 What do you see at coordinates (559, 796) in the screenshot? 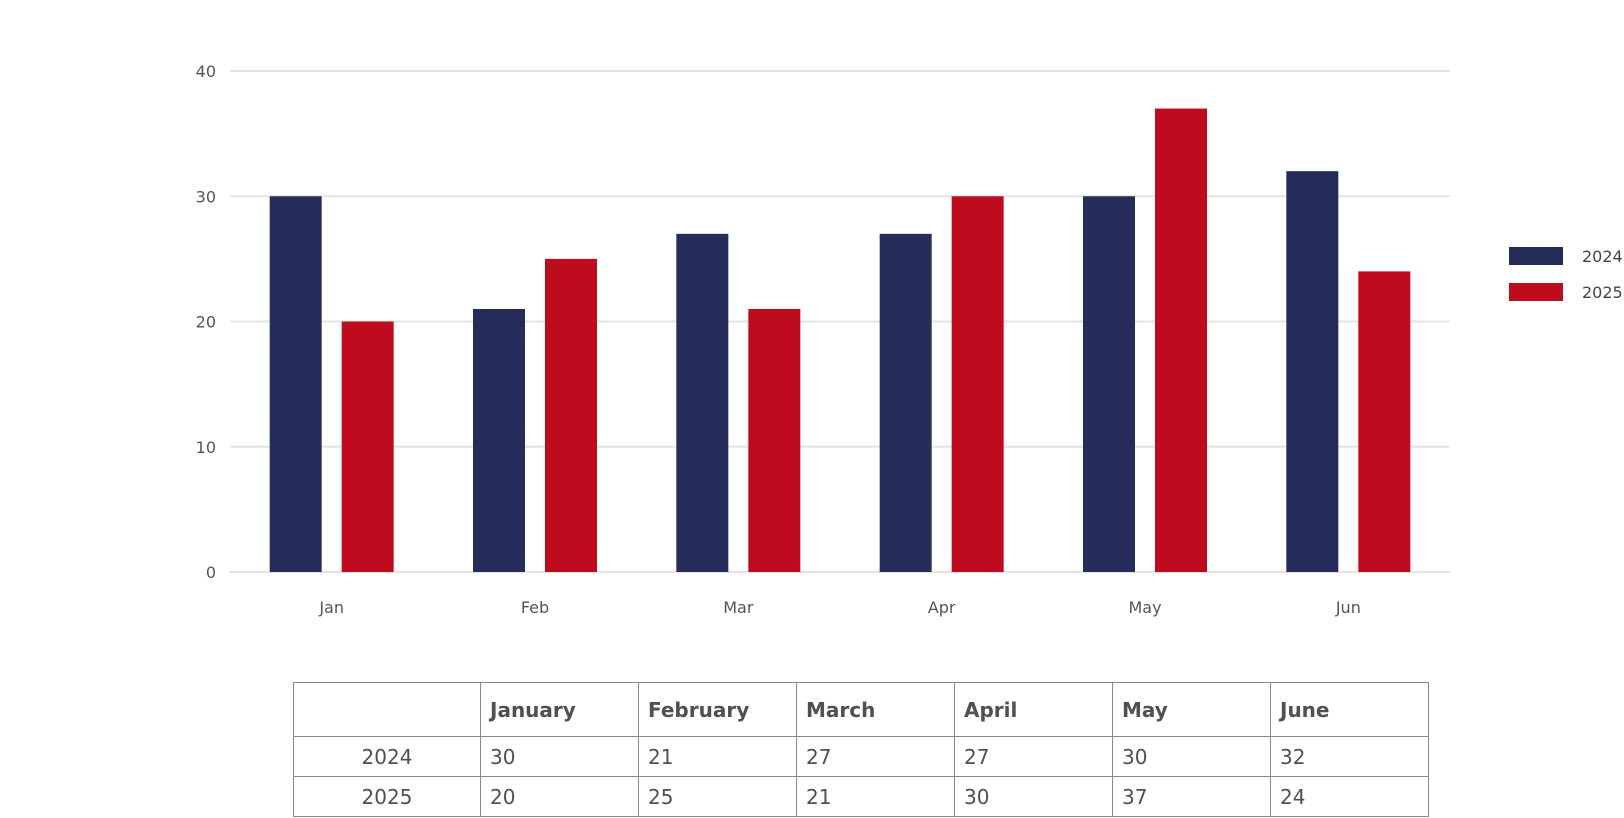
I see `table-cell: 20` at bounding box center [559, 796].